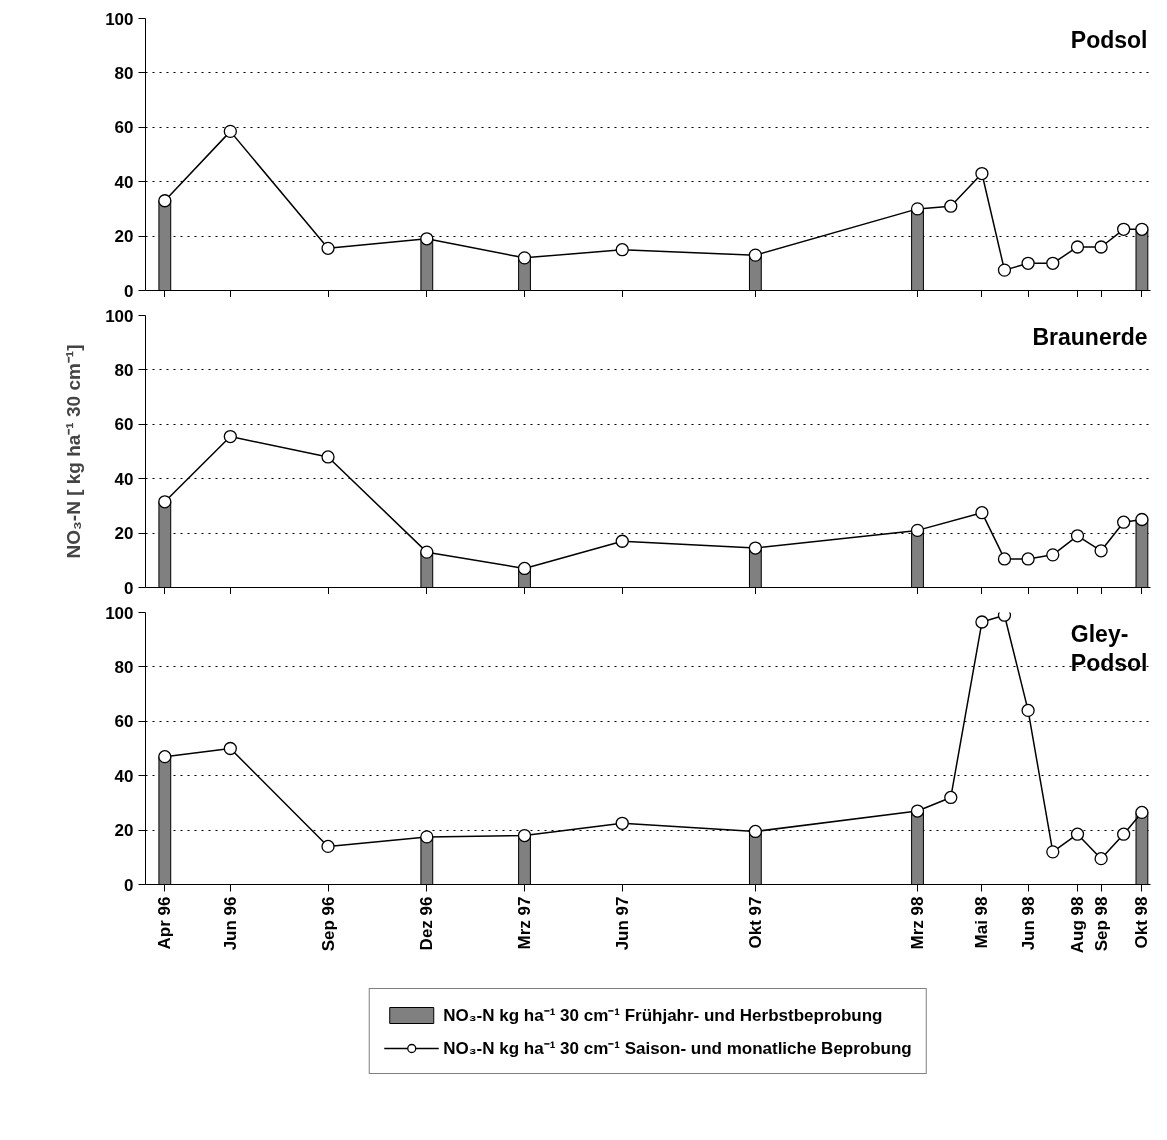 Image resolution: width=1167 pixels, height=1140 pixels. Describe the element at coordinates (74, 451) in the screenshot. I see `y-axis-title: NO₃-N [ kg ha⁻¹ 30 cm⁻¹]` at that location.